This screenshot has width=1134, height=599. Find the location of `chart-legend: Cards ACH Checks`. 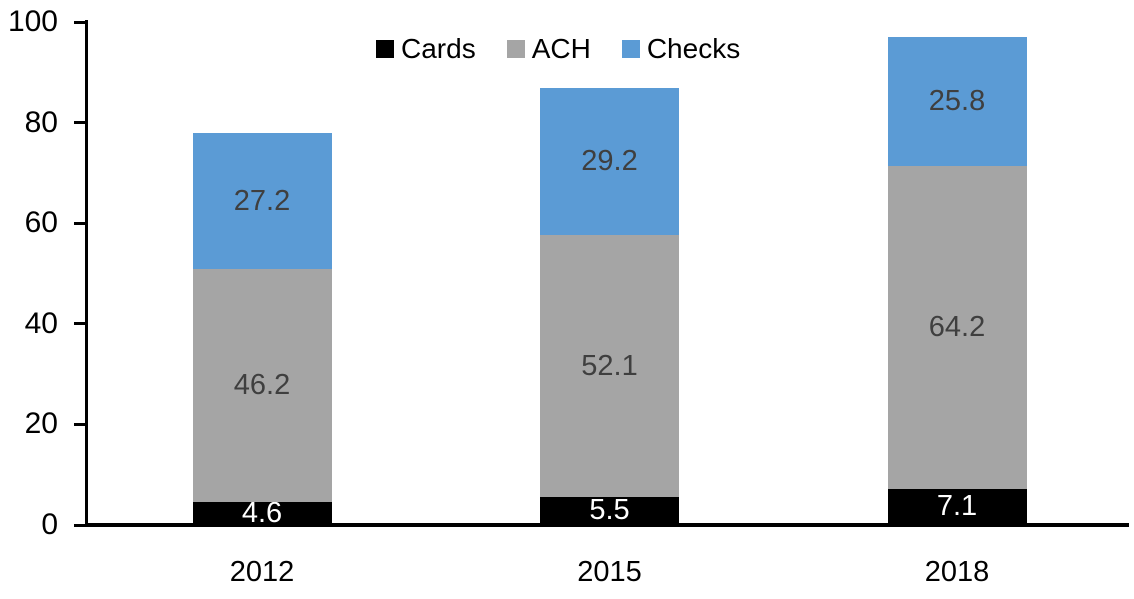

chart-legend: Cards ACH Checks is located at coordinates (558, 49).